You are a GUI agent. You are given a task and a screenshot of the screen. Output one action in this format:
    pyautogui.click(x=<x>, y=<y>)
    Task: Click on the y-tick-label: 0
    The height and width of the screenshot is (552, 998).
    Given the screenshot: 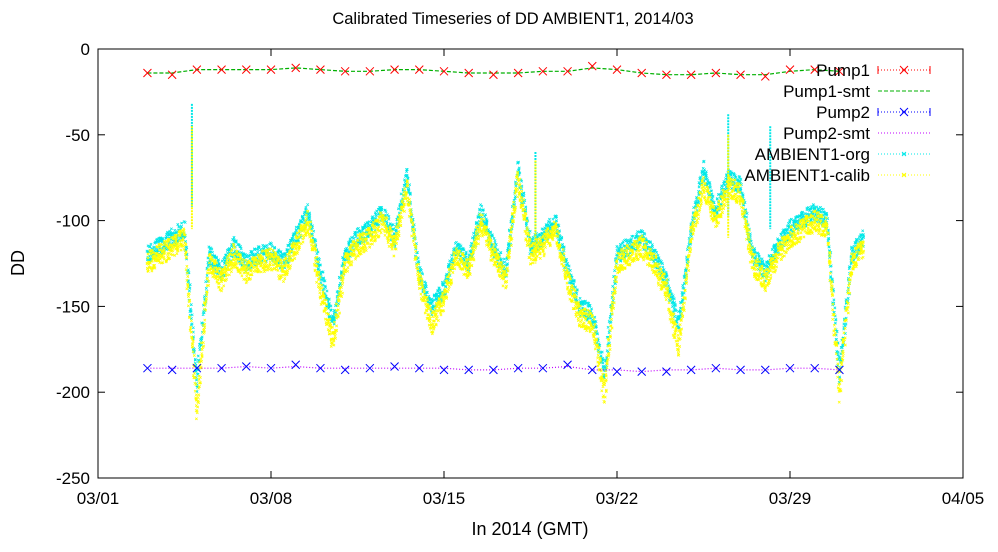 What is the action you would take?
    pyautogui.click(x=85, y=49)
    